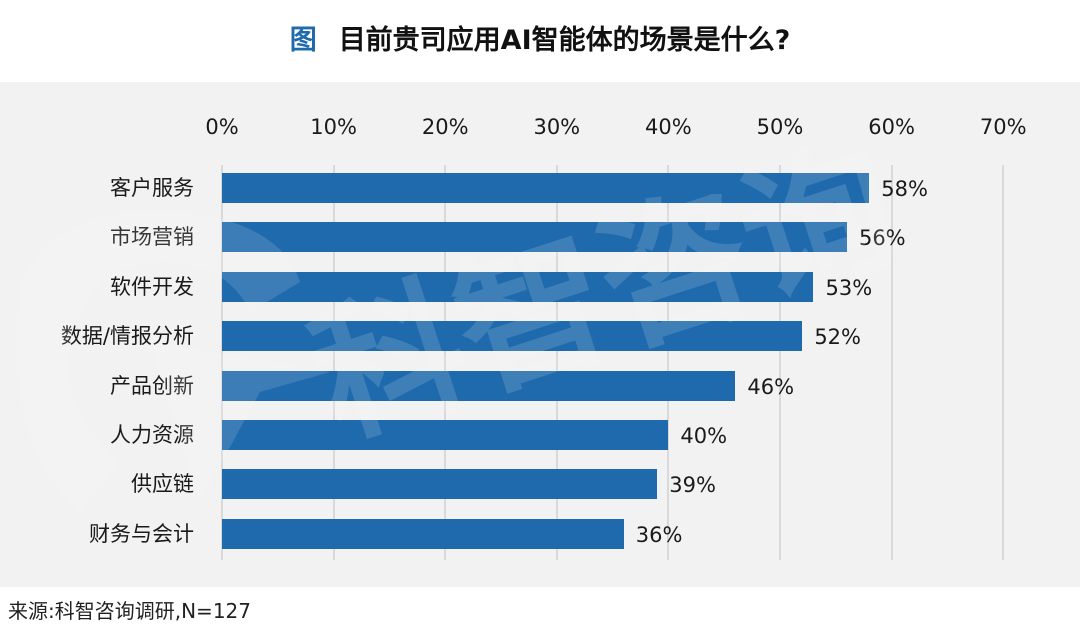 The image size is (1080, 631). Describe the element at coordinates (127, 336) in the screenshot. I see `category-label: 数据/情报分析` at that location.